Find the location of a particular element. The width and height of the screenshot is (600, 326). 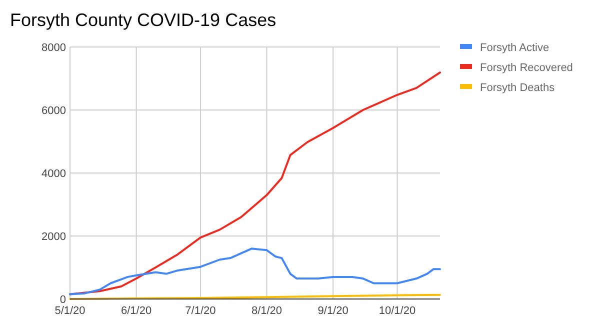

y-tick-label: 8000 is located at coordinates (54, 48).